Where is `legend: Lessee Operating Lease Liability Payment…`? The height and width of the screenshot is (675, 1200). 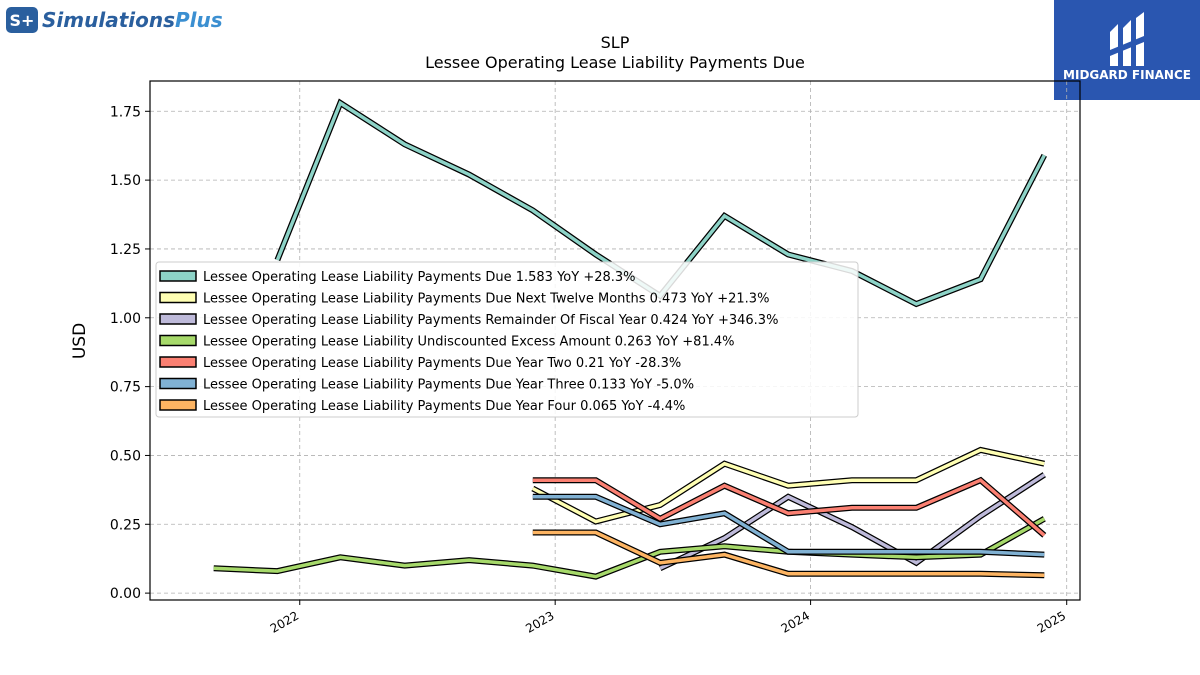 legend: Lessee Operating Lease Liability Payment… is located at coordinates (507, 339).